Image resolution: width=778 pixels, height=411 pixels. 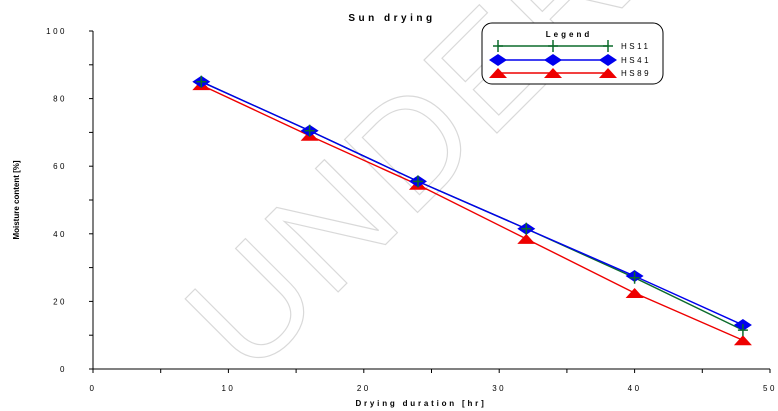 I want to click on y-axis-label: Moisture content [%], so click(x=16, y=199).